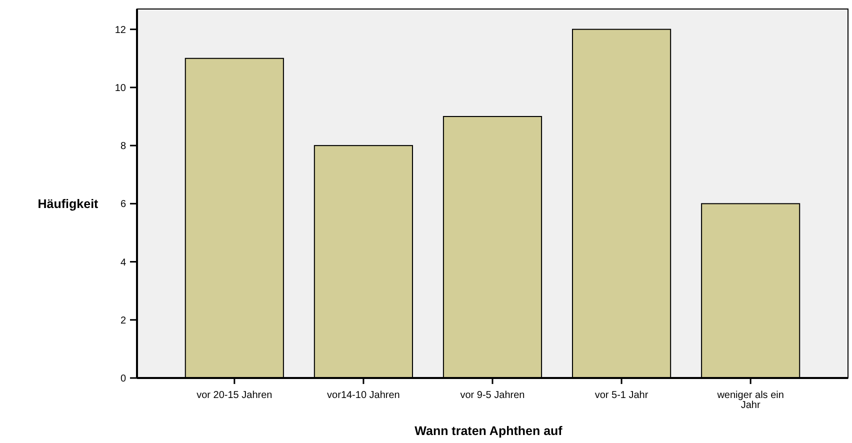 The image size is (852, 443). Describe the element at coordinates (492, 395) in the screenshot. I see `x-tick-label: vor 9-5 Jahren` at that location.